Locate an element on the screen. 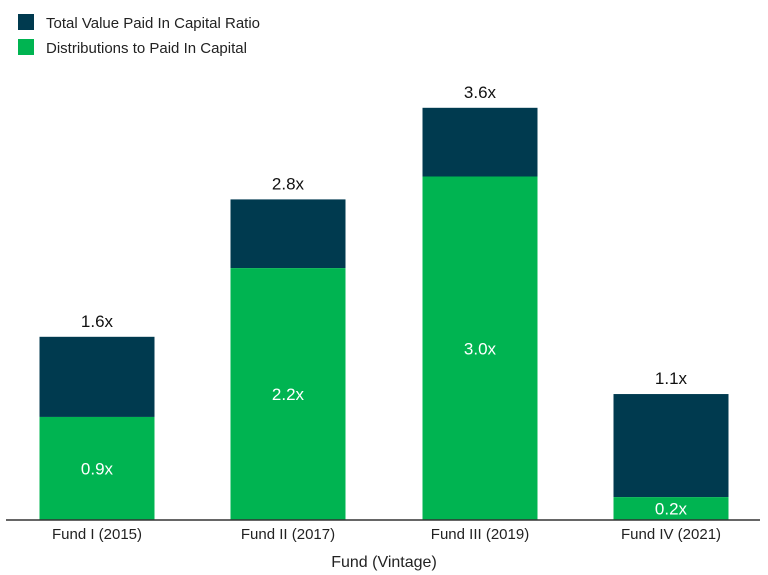  bar-dpi-label: 0.9x is located at coordinates (97, 468).